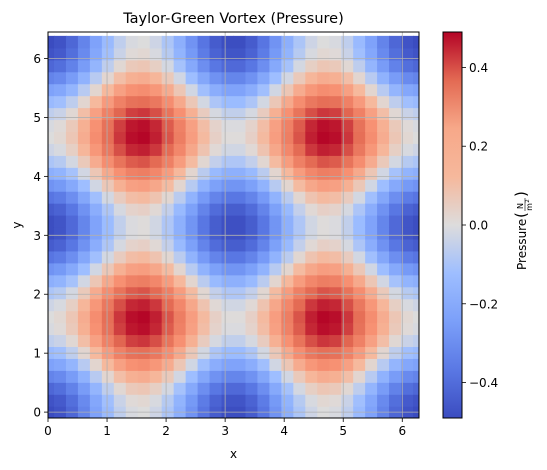 The height and width of the screenshot is (470, 547). I want to click on y-tick-label: 6, so click(37, 59).